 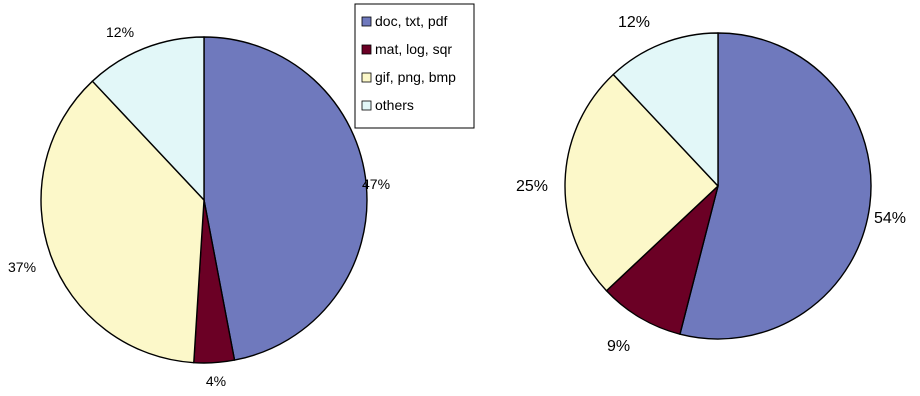 I want to click on pie0-label-others: 12%, so click(x=120, y=32).